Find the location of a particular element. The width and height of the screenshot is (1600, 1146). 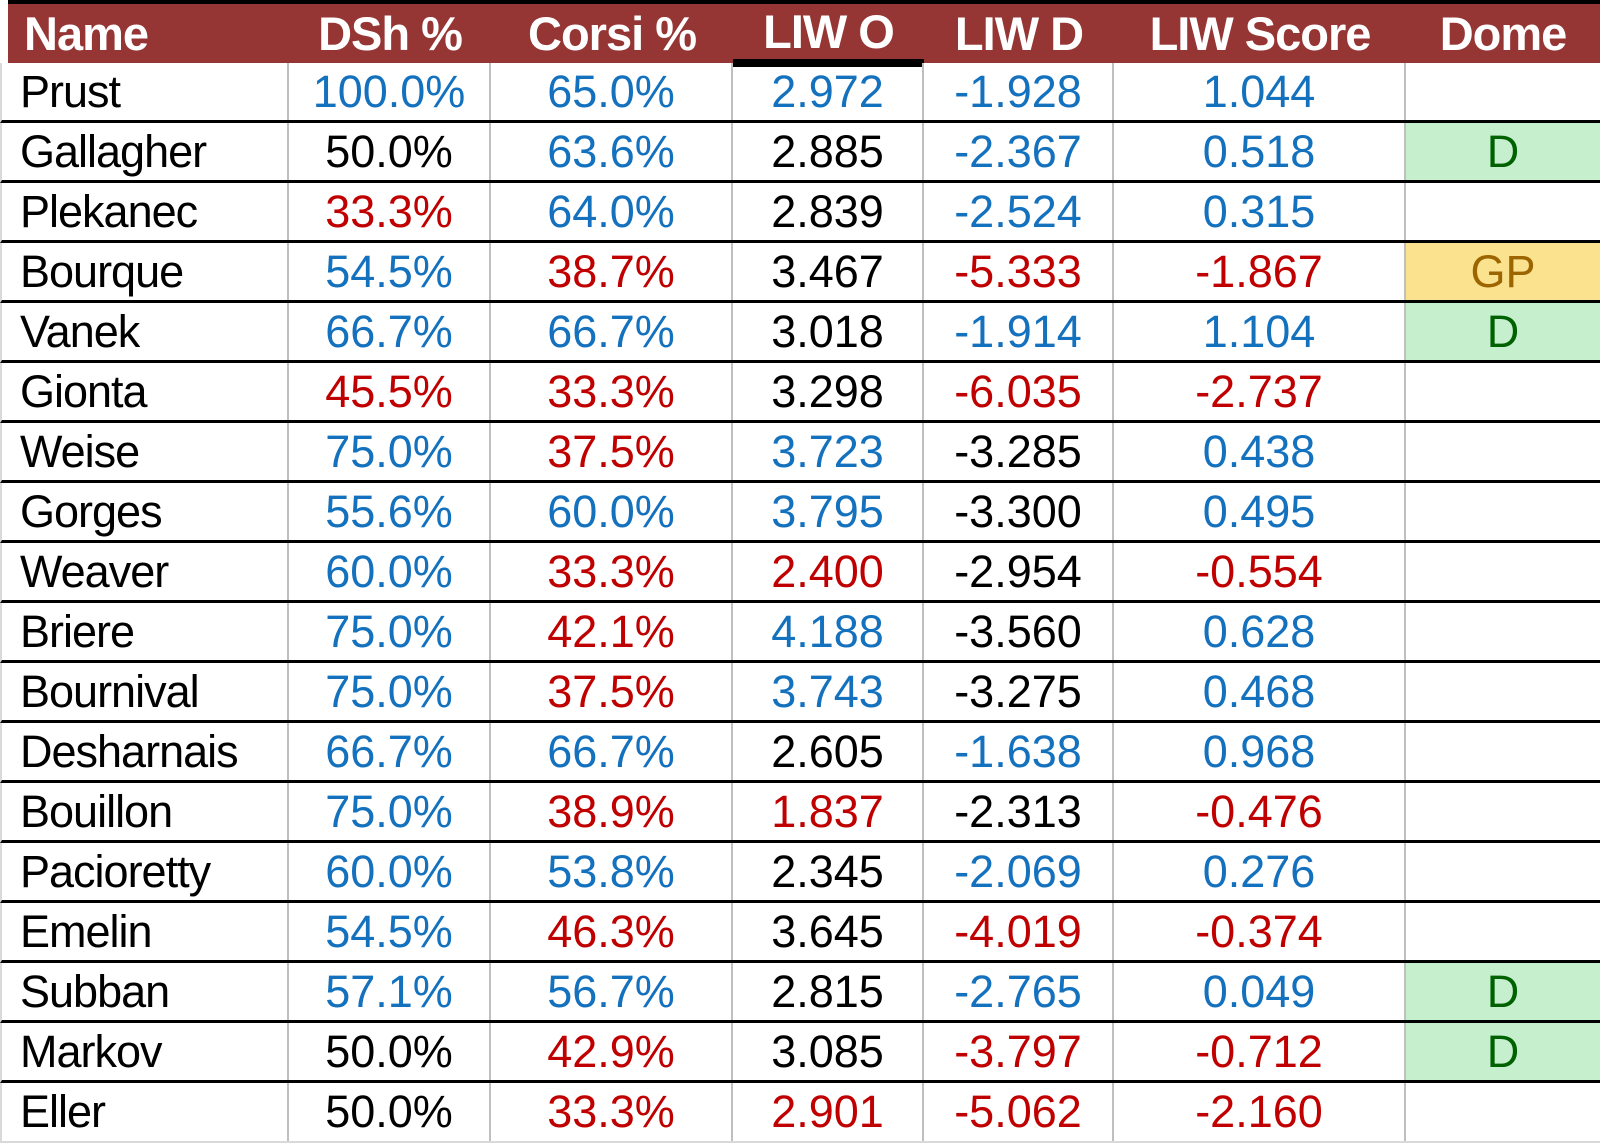

col-header-name: Name is located at coordinates (148, 31).